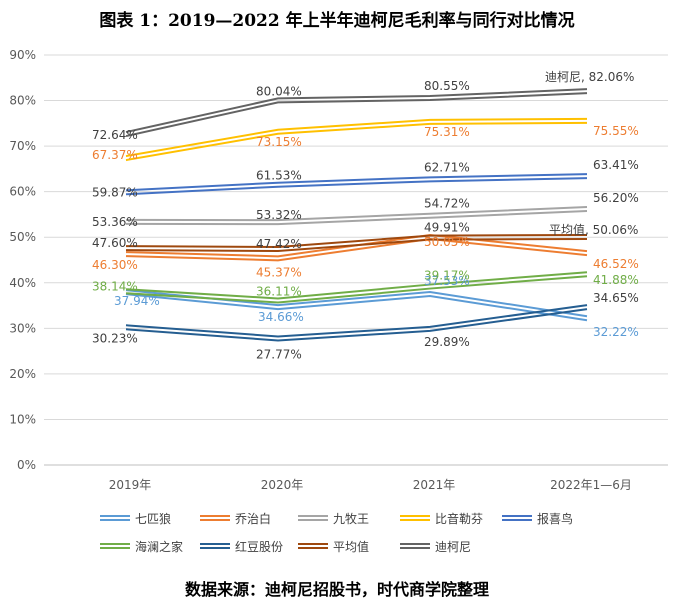 This screenshot has width=674, height=606. What do you see at coordinates (279, 176) in the screenshot?
I see `data-label: 61.53%` at bounding box center [279, 176].